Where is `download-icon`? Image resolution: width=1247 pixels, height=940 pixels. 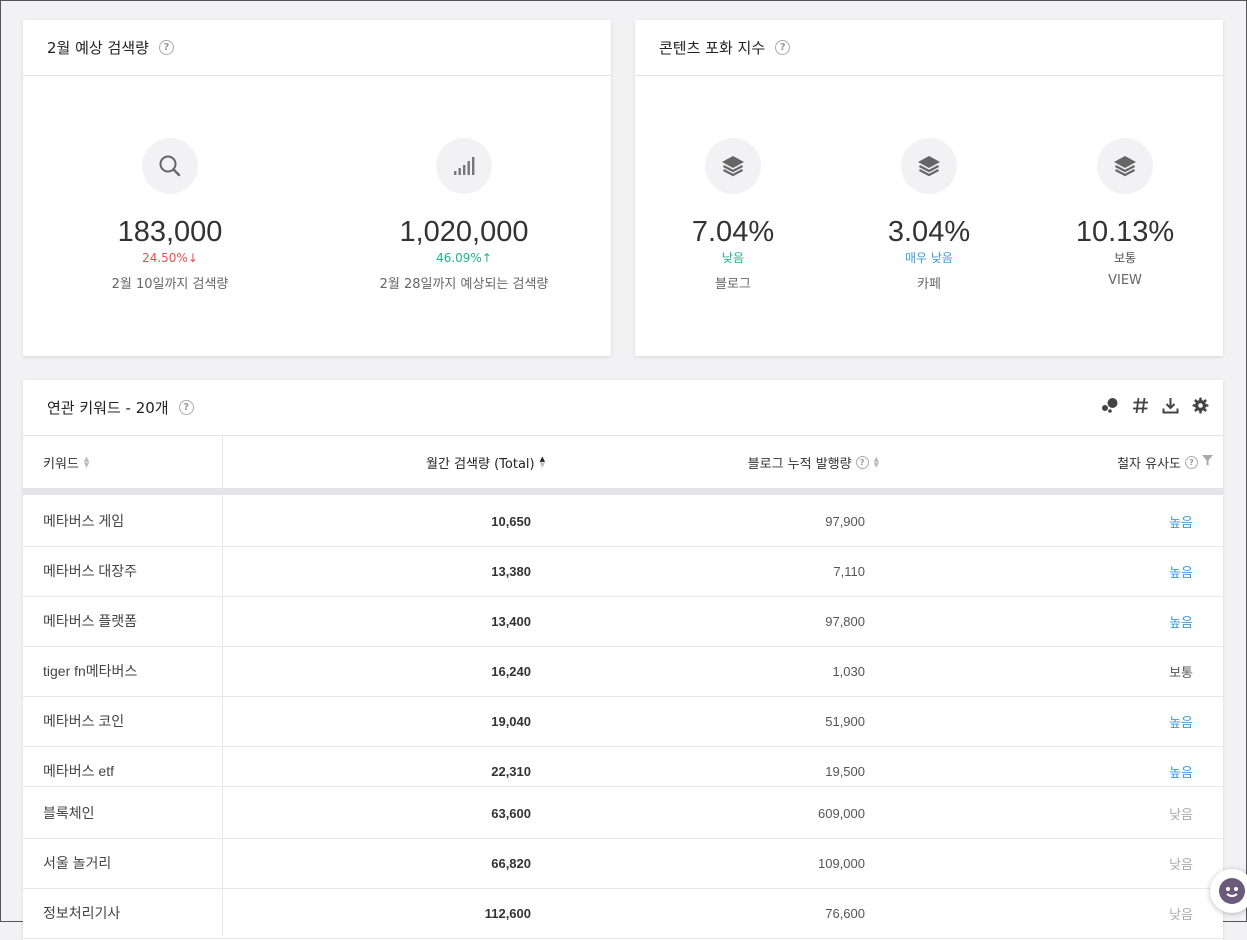
download-icon is located at coordinates (1170, 405).